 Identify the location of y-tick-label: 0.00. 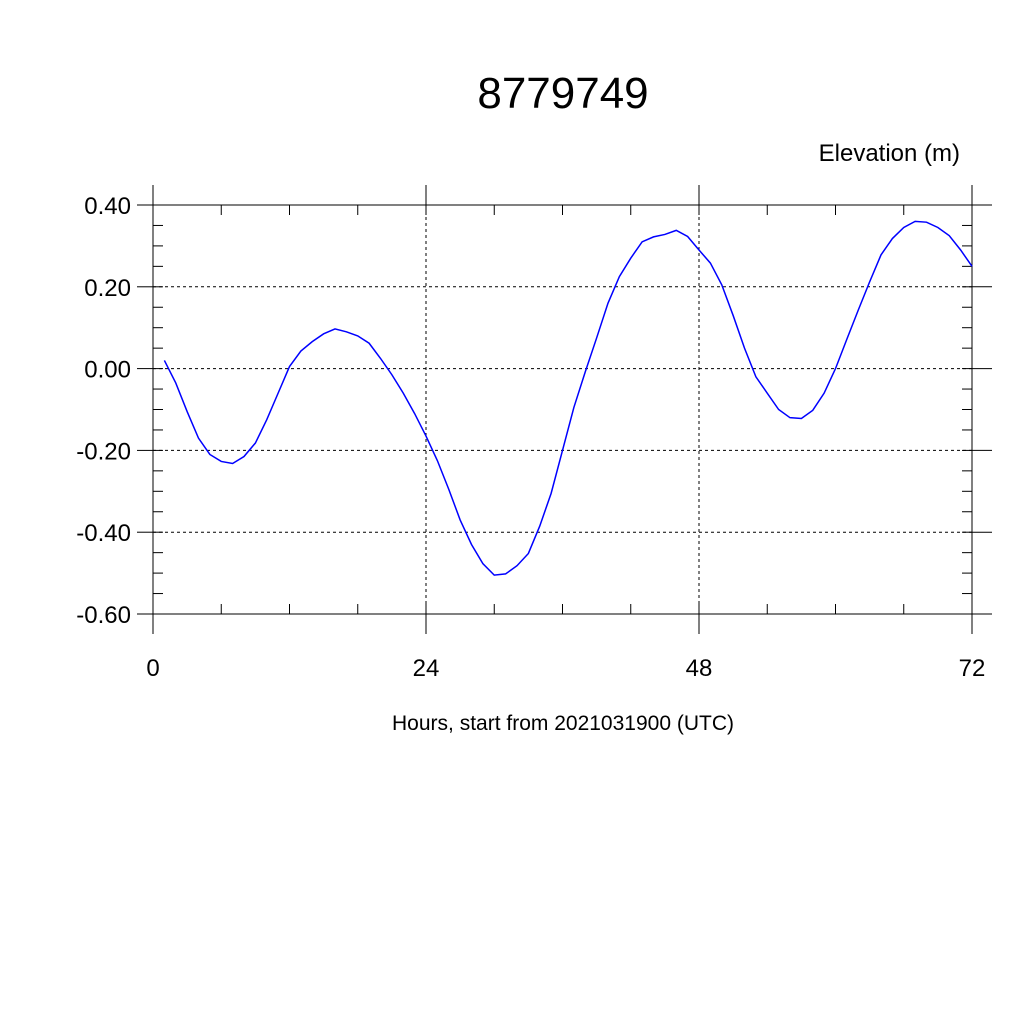
(107, 370).